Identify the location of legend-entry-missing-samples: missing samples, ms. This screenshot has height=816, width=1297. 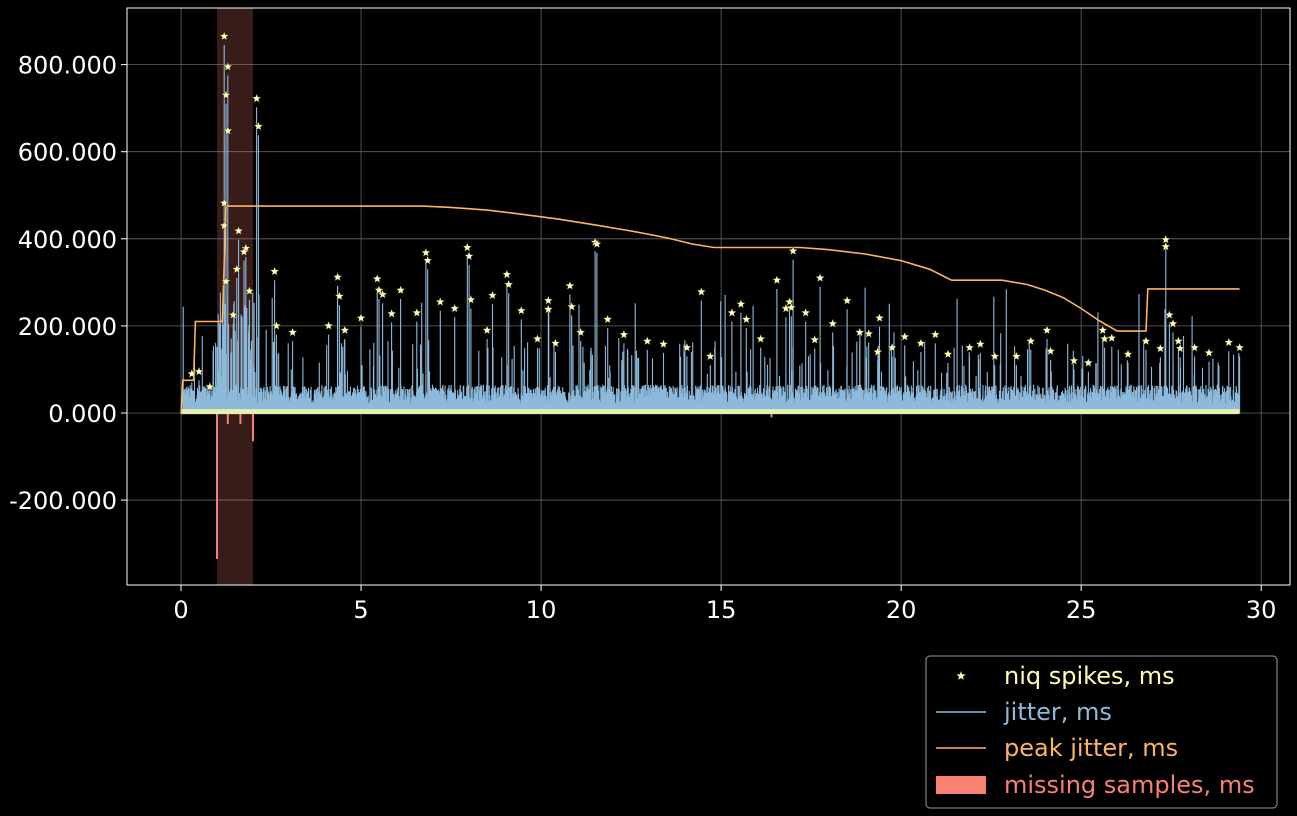
(1095, 785).